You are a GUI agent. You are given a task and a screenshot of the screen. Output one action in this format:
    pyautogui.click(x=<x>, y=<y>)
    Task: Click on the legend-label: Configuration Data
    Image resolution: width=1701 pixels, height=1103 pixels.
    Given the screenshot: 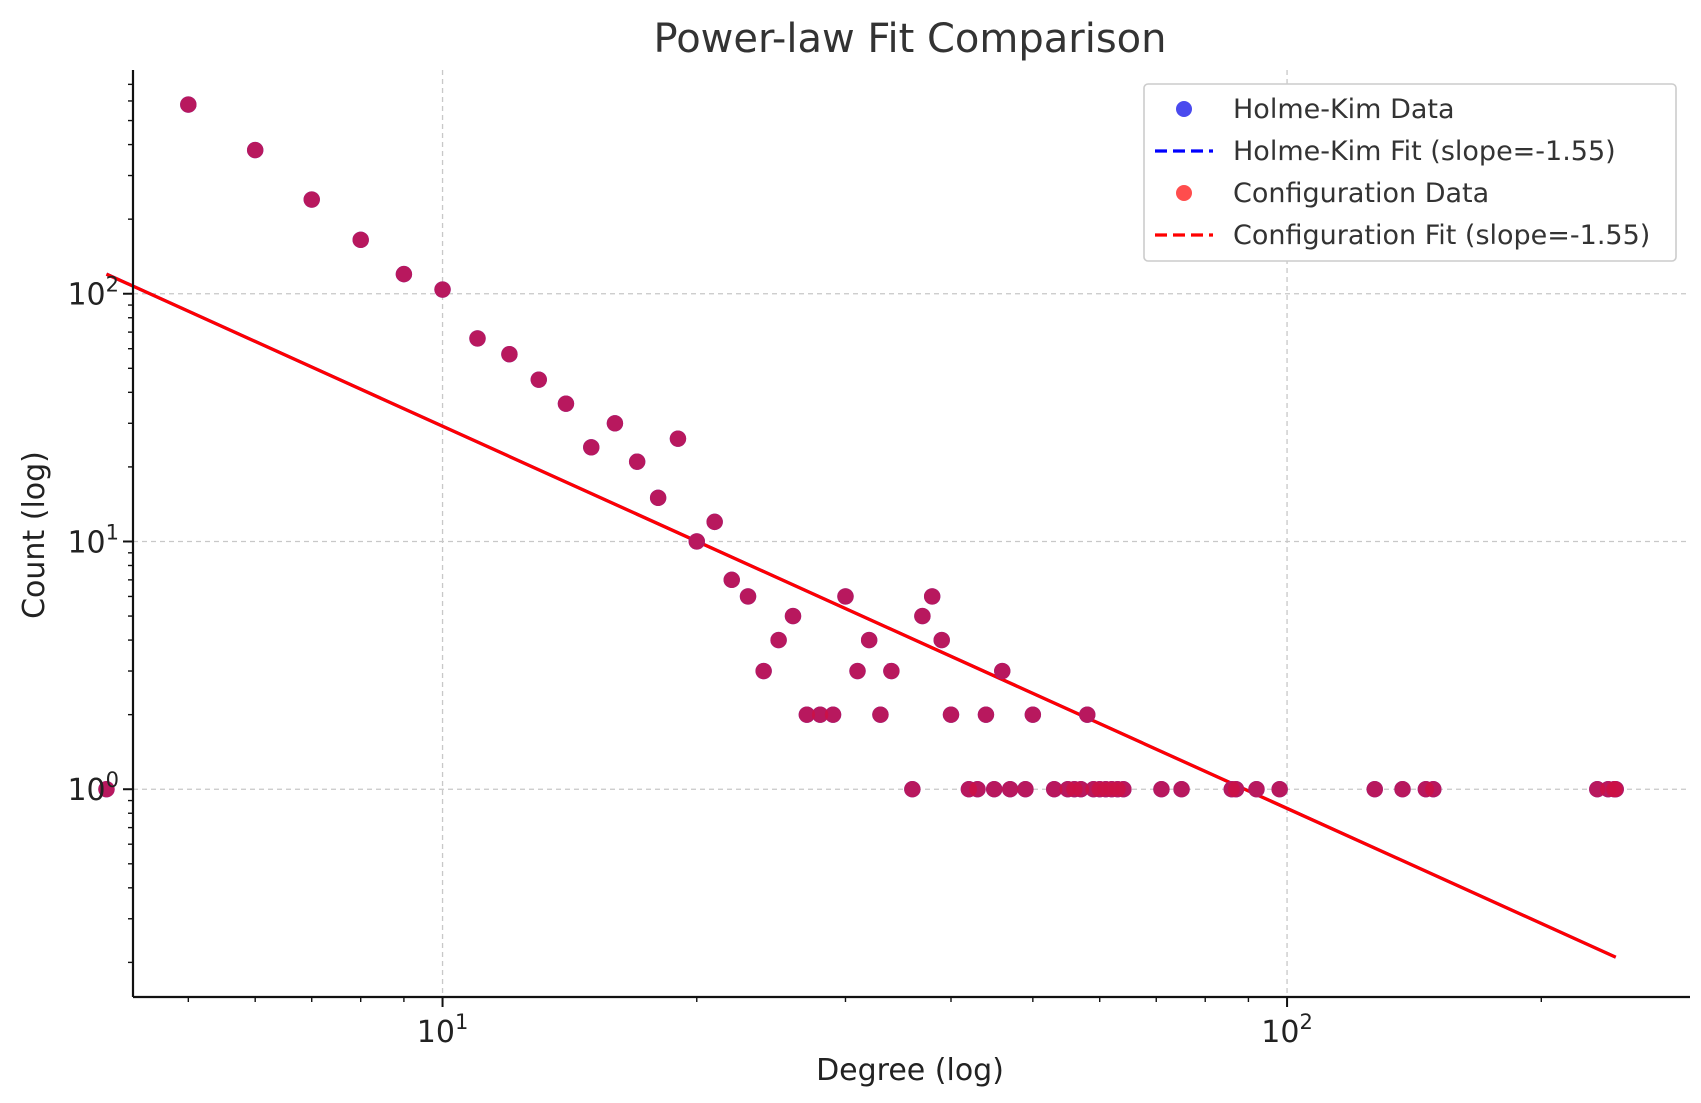 What is the action you would take?
    pyautogui.click(x=1361, y=193)
    